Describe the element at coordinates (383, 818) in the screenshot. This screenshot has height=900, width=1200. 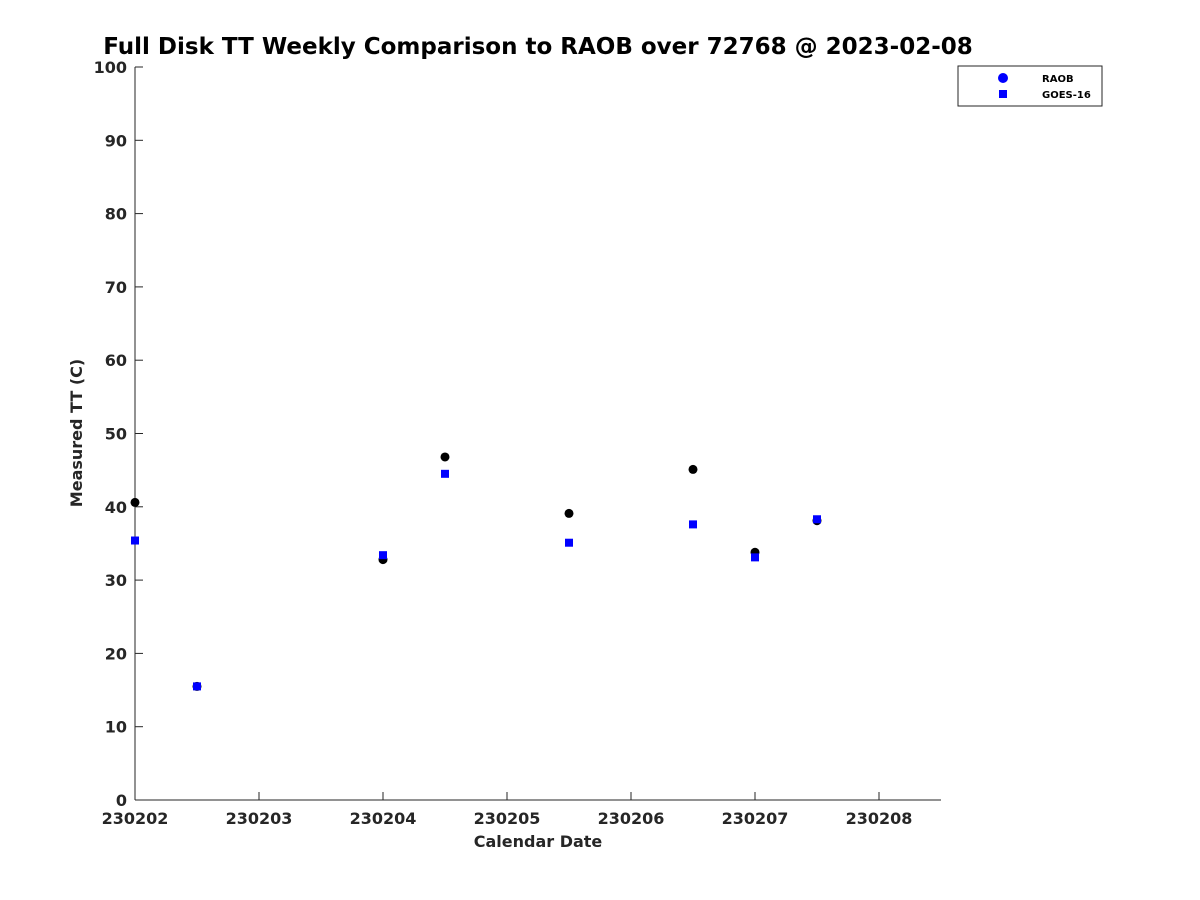
I see `x-tick-label: 230204` at that location.